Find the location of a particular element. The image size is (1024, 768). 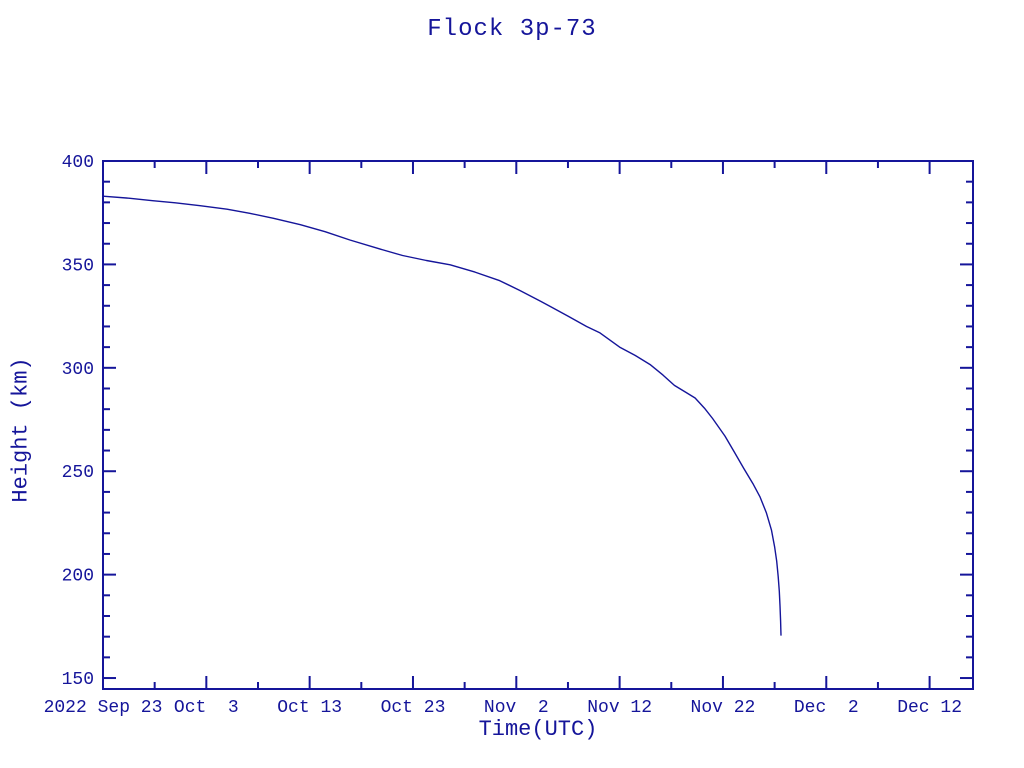

x-tick-label: Oct 13 is located at coordinates (309, 708).